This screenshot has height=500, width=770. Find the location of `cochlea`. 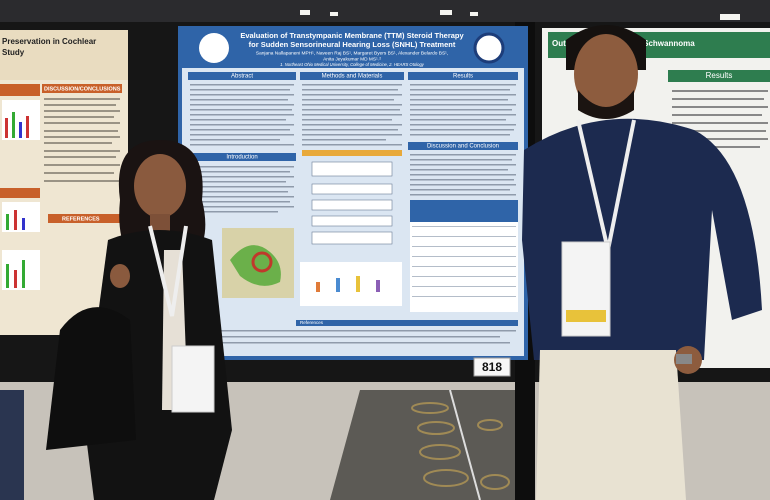

cochlea is located at coordinates (262, 262).